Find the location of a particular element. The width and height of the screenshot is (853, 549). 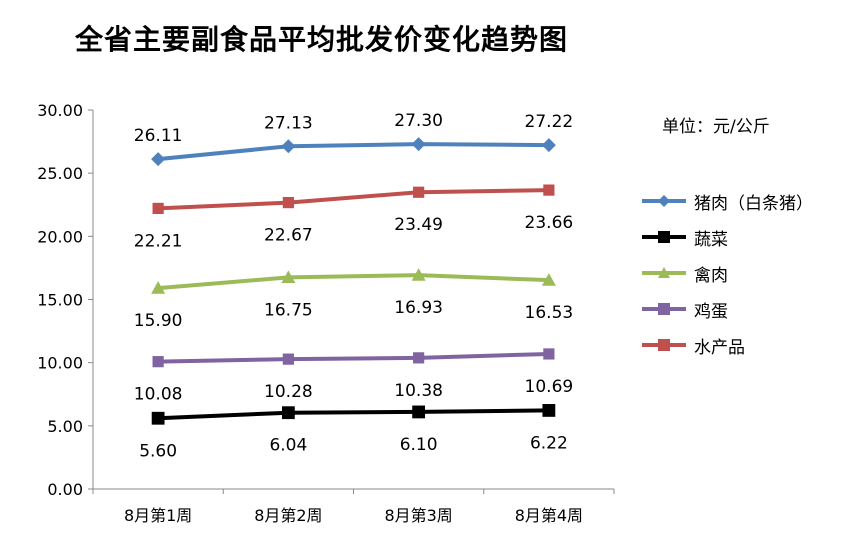

data-label: 22.21 is located at coordinates (158, 241).